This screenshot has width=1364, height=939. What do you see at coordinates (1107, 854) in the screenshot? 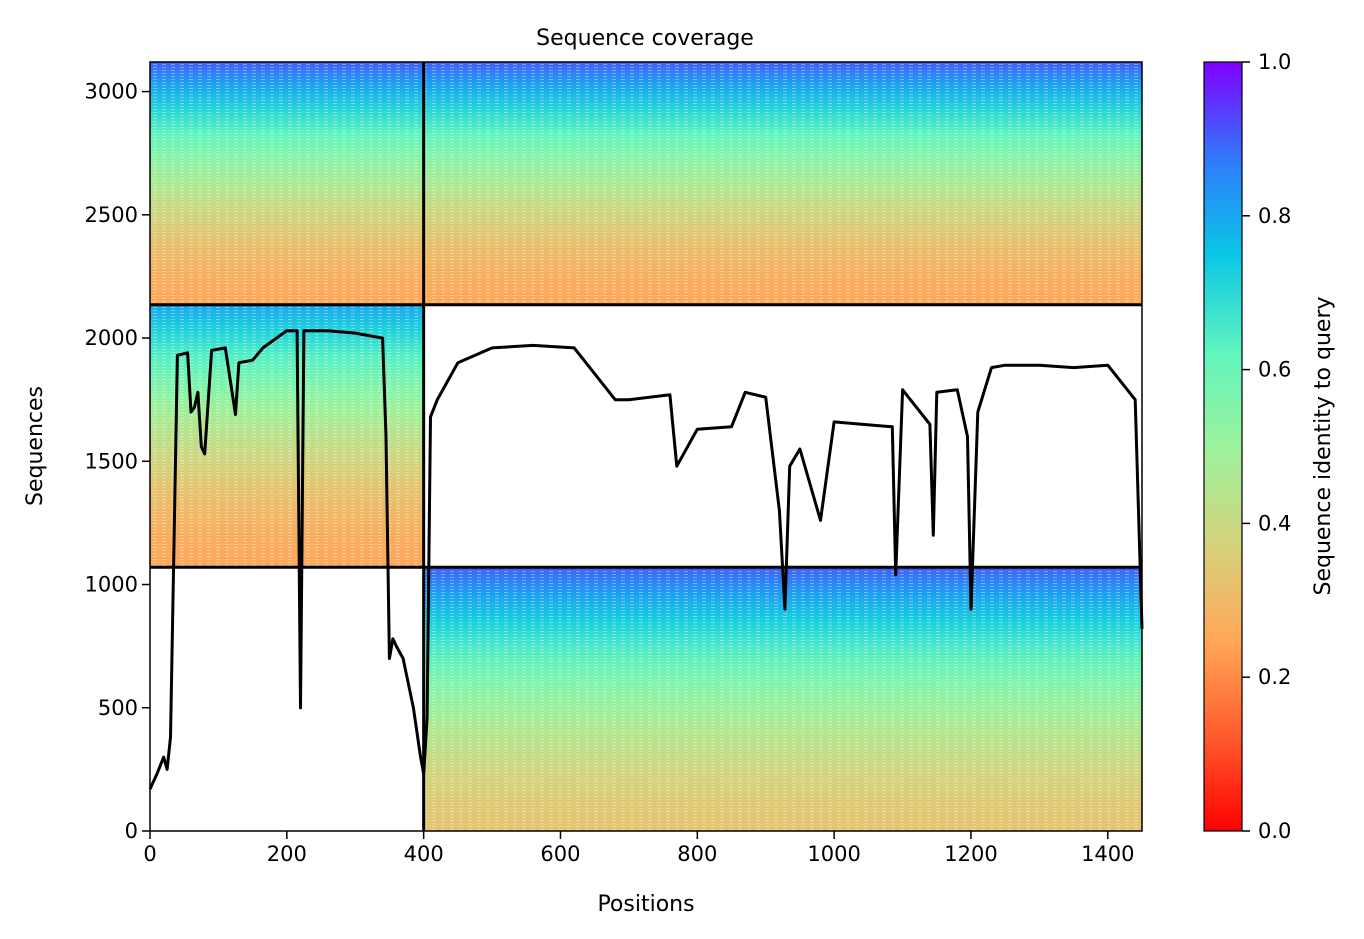
I see `x-tick-label: 1400` at bounding box center [1107, 854].